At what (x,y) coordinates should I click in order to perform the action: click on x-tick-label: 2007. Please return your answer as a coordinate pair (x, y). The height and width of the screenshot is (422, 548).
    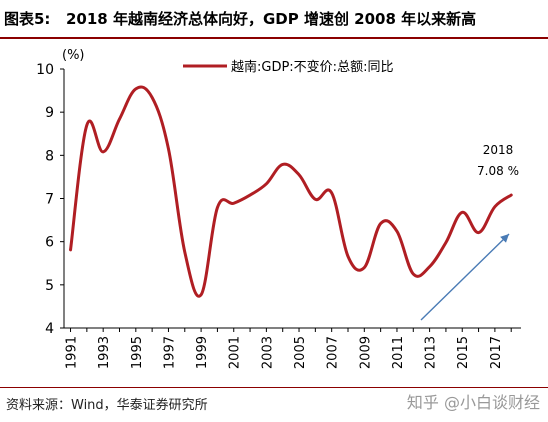
    Looking at the image, I should click on (333, 352).